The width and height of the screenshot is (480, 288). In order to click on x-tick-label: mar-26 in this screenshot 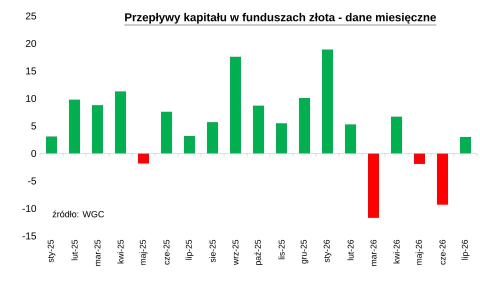, I will do `click(373, 253)`.